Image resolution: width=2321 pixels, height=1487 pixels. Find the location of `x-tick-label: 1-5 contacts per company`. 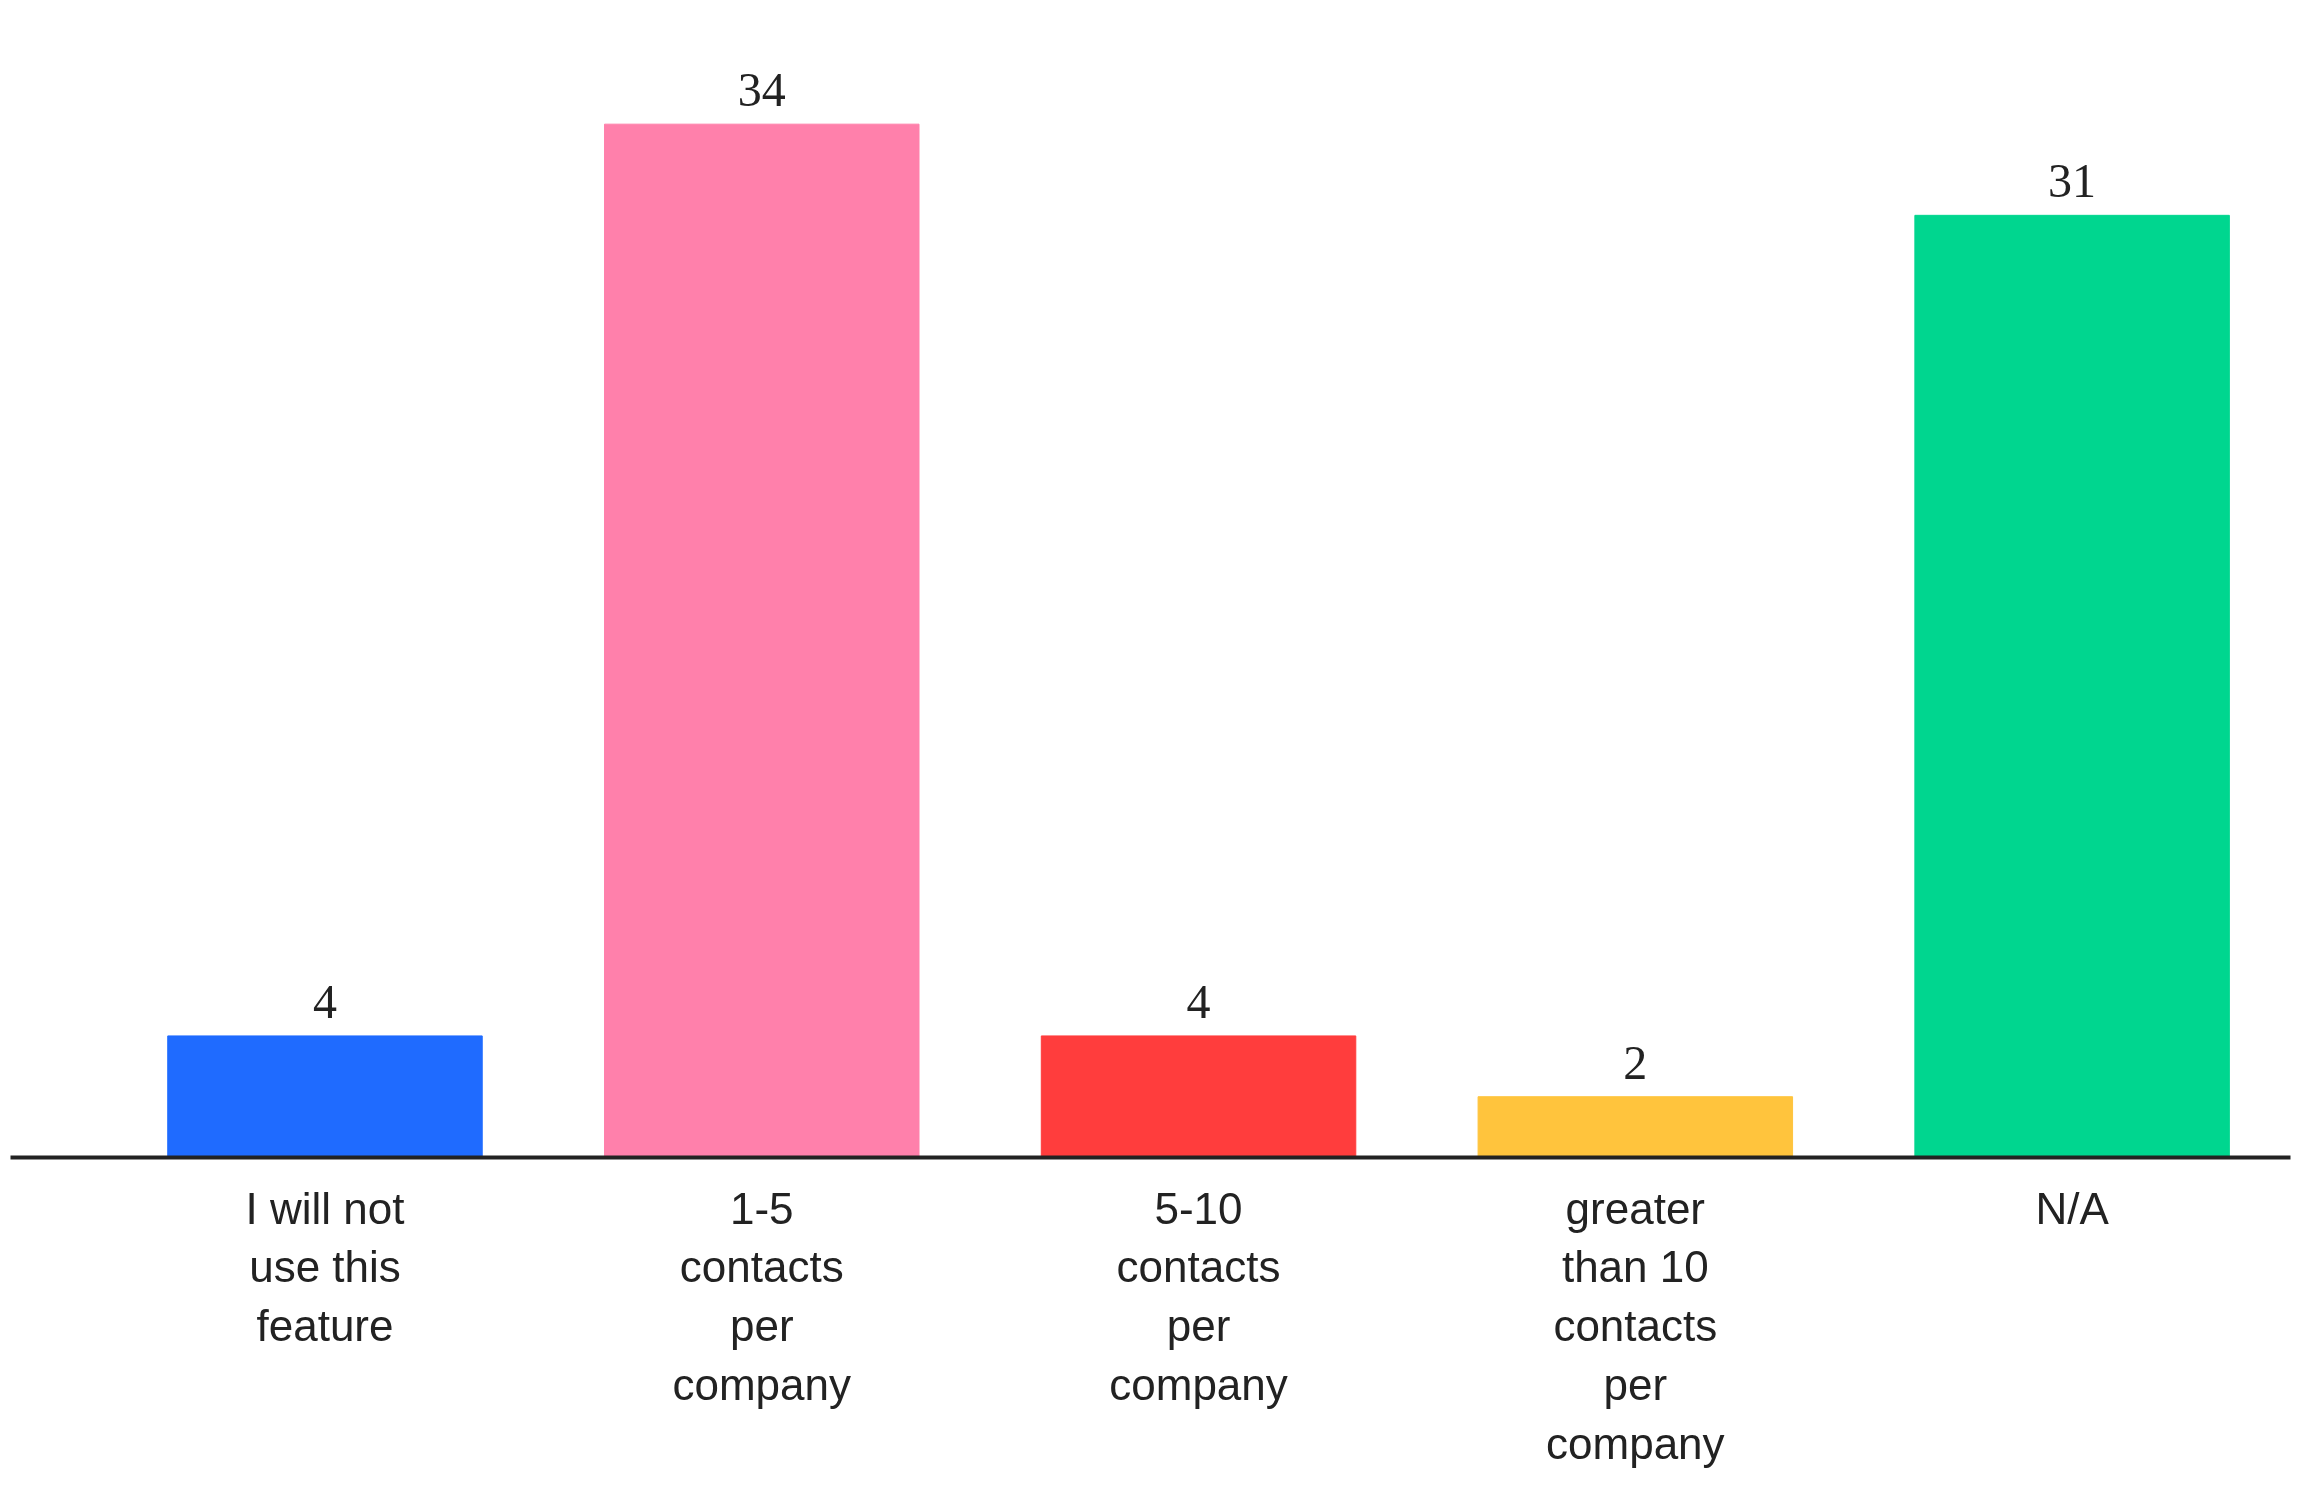

x-tick-label: 1-5 contacts per company is located at coordinates (762, 1296).